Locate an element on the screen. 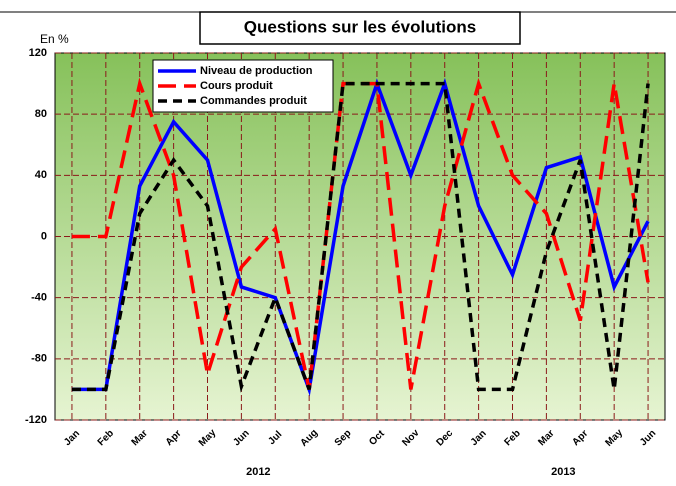  y-tick-label: 40 is located at coordinates (41, 175).